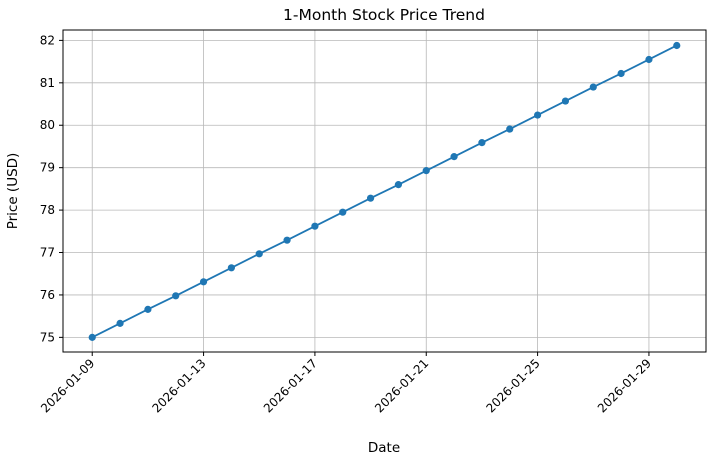  I want to click on y-tick-label: 77, so click(47, 253).